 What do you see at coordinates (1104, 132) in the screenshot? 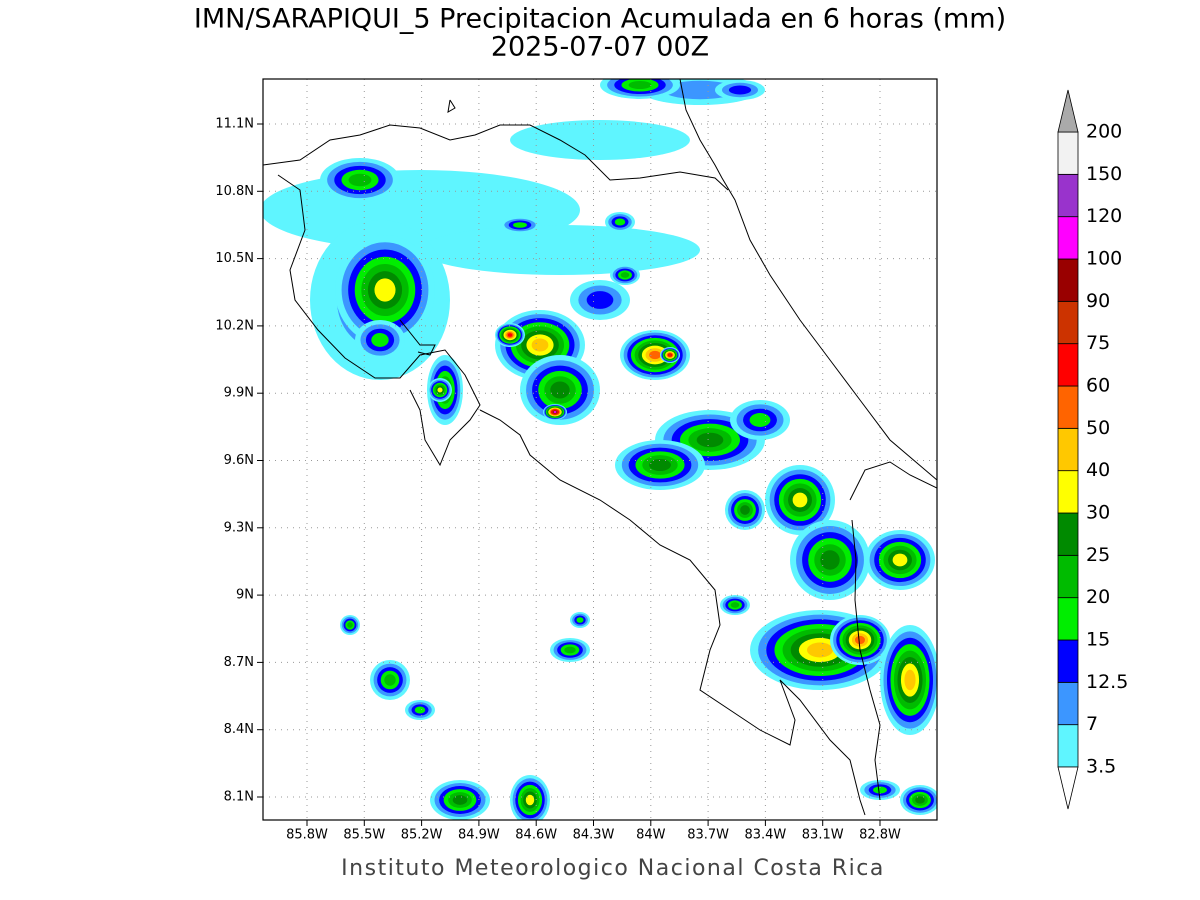
I see `colorbar-label: 200` at bounding box center [1104, 132].